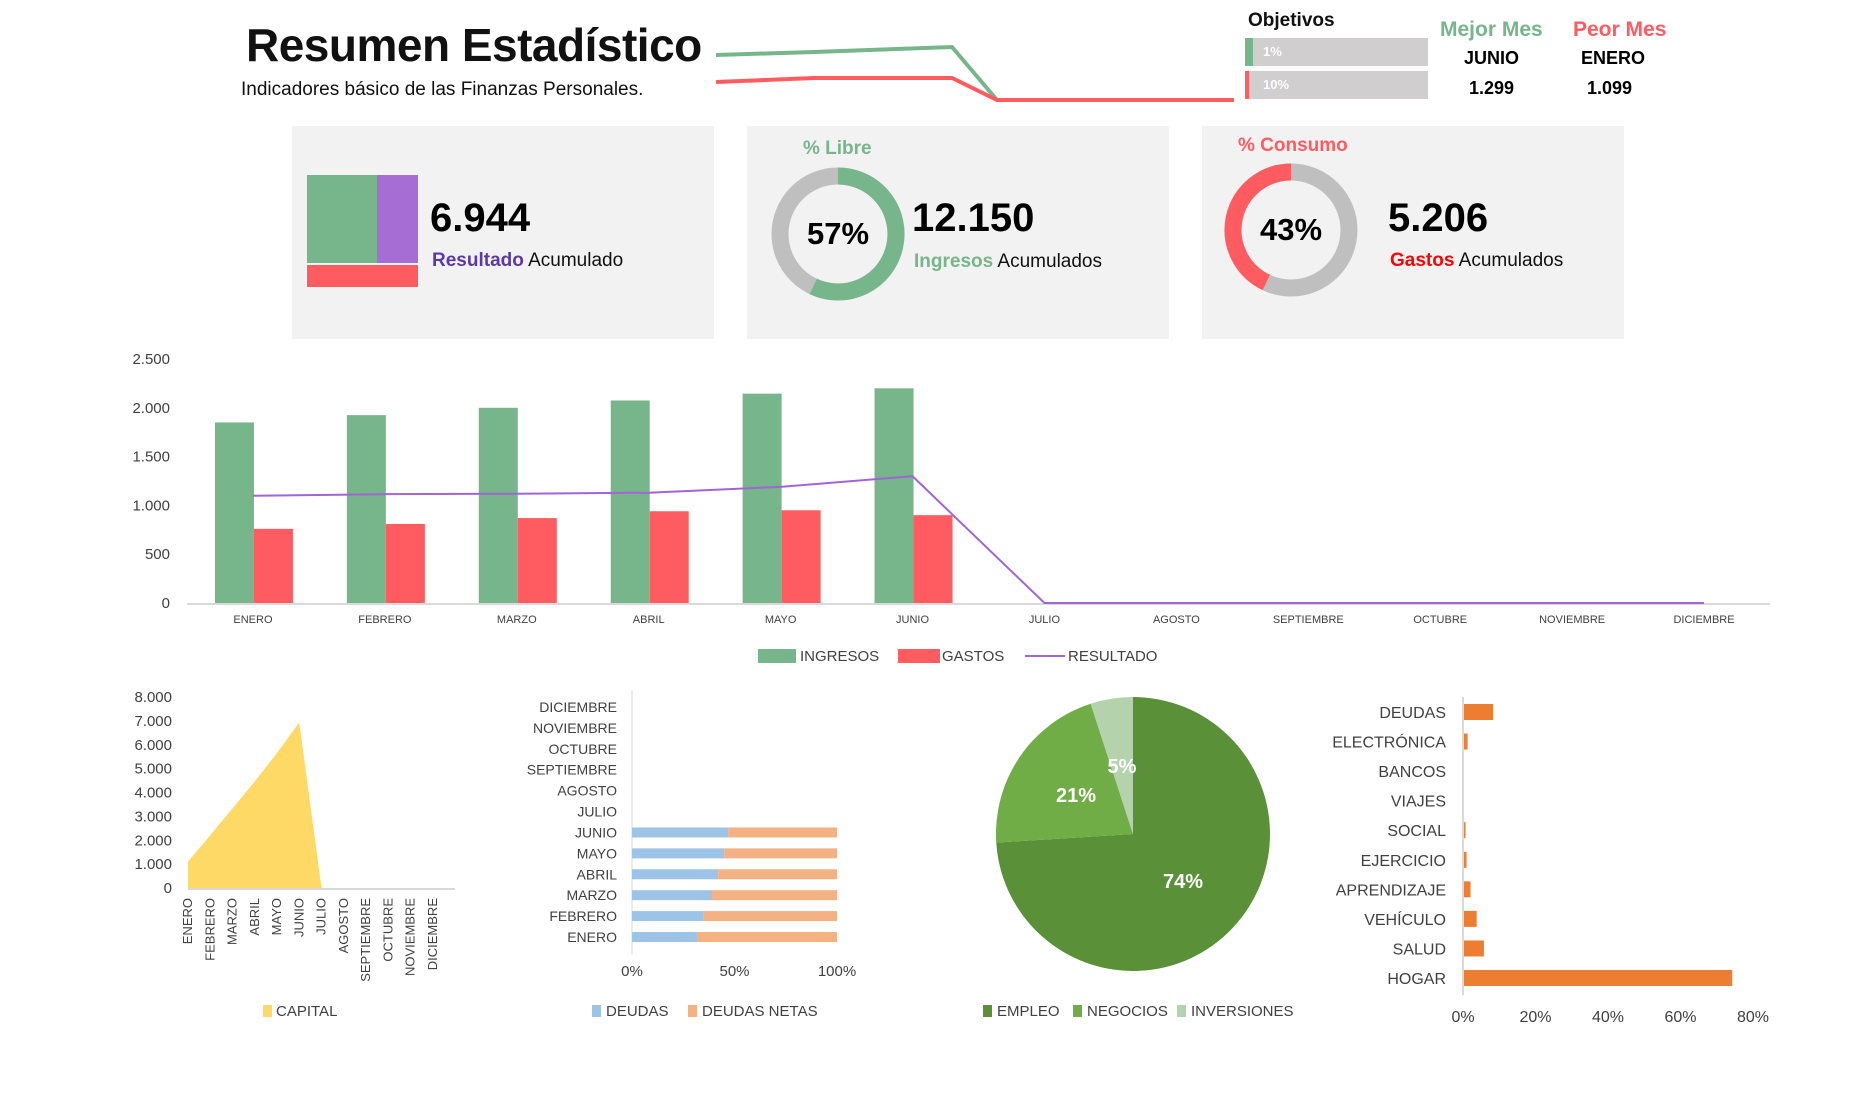  What do you see at coordinates (1272, 51) in the screenshot?
I see `objetivo-label: 1%` at bounding box center [1272, 51].